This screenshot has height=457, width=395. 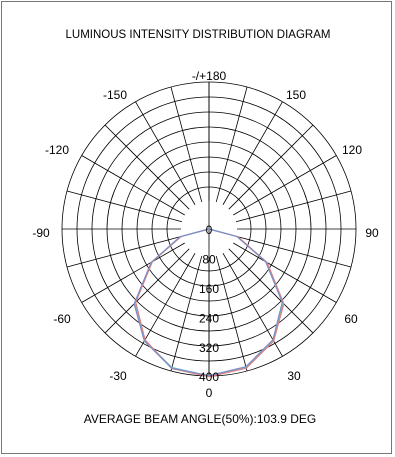 I want to click on angle-label: 60, so click(x=351, y=319).